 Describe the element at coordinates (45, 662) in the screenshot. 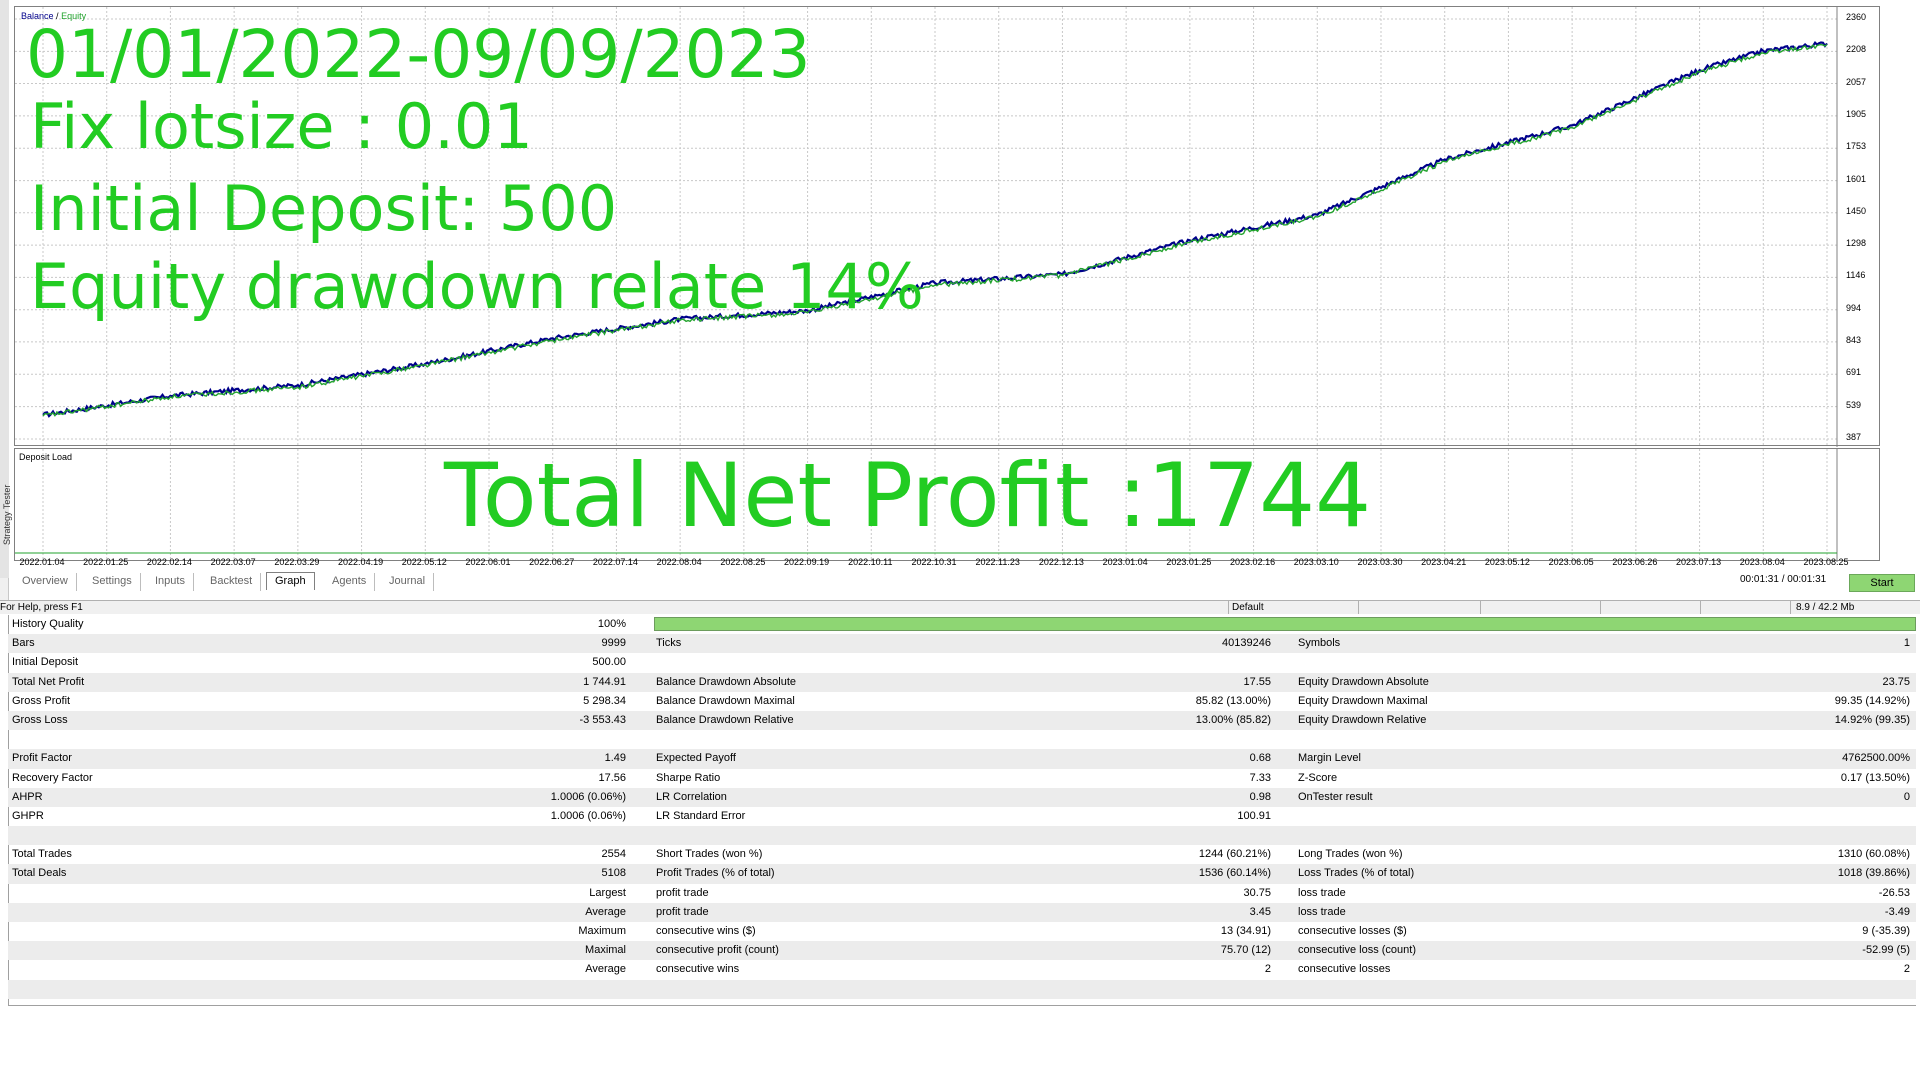

I see `report-label-1: Initial Deposit` at that location.